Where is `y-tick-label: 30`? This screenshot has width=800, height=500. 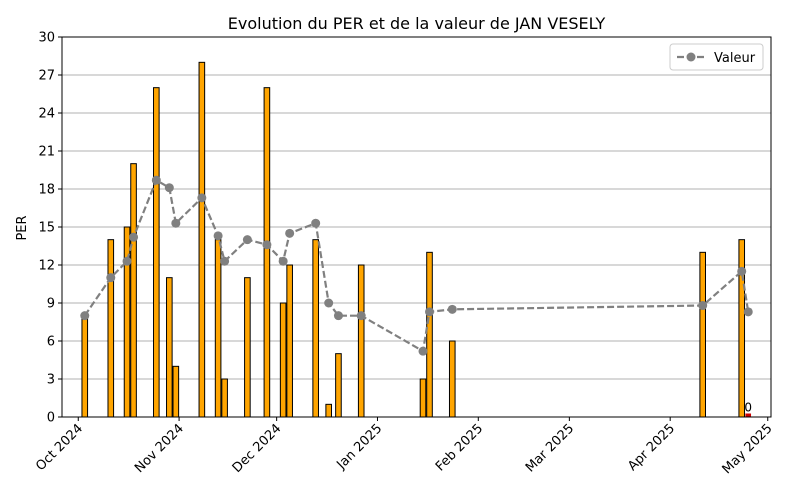 y-tick-label: 30 is located at coordinates (46, 38).